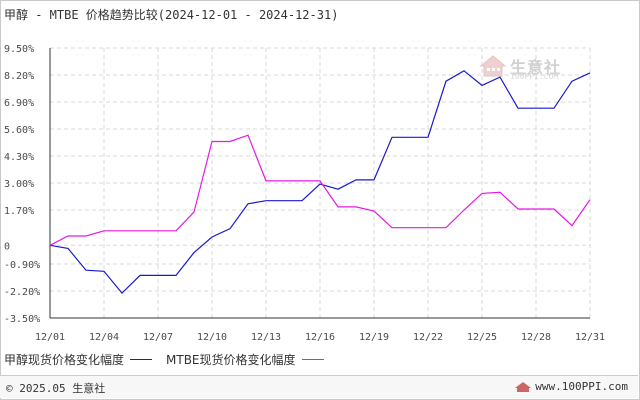 This screenshot has height=400, width=640. Describe the element at coordinates (19, 76) in the screenshot. I see `y-tick-label: 8.20%` at that location.